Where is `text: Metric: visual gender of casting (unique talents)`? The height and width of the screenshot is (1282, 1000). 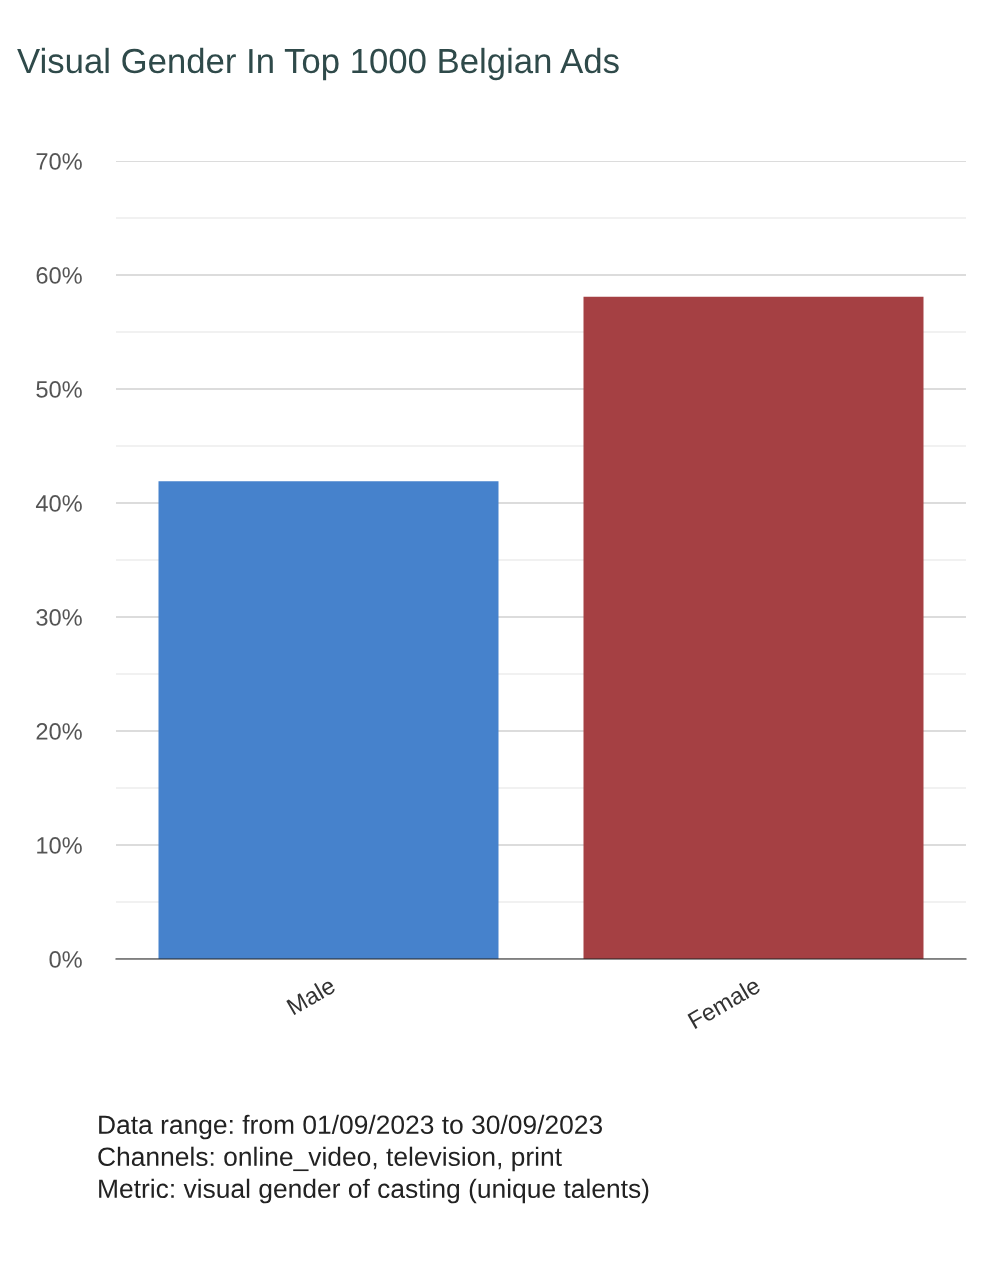 text: Metric: visual gender of casting (unique talents) is located at coordinates (374, 1191).